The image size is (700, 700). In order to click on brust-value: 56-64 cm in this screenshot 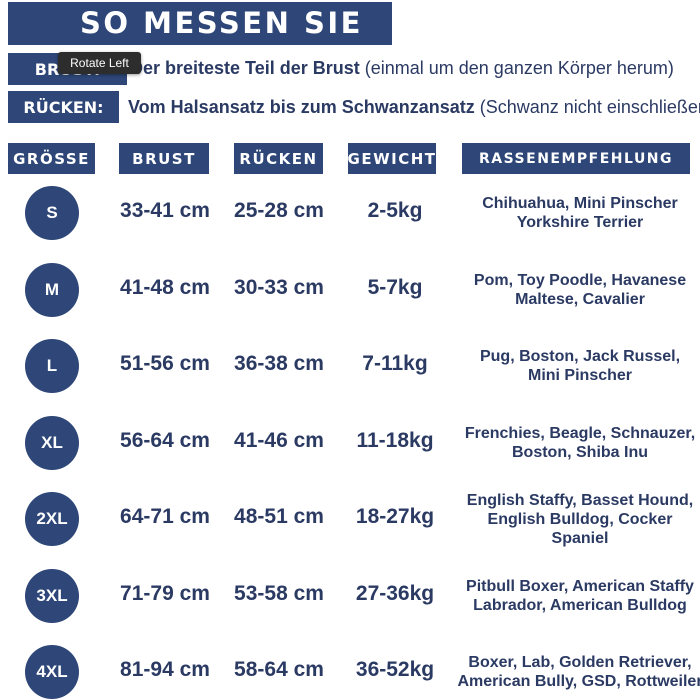, I will do `click(165, 440)`.